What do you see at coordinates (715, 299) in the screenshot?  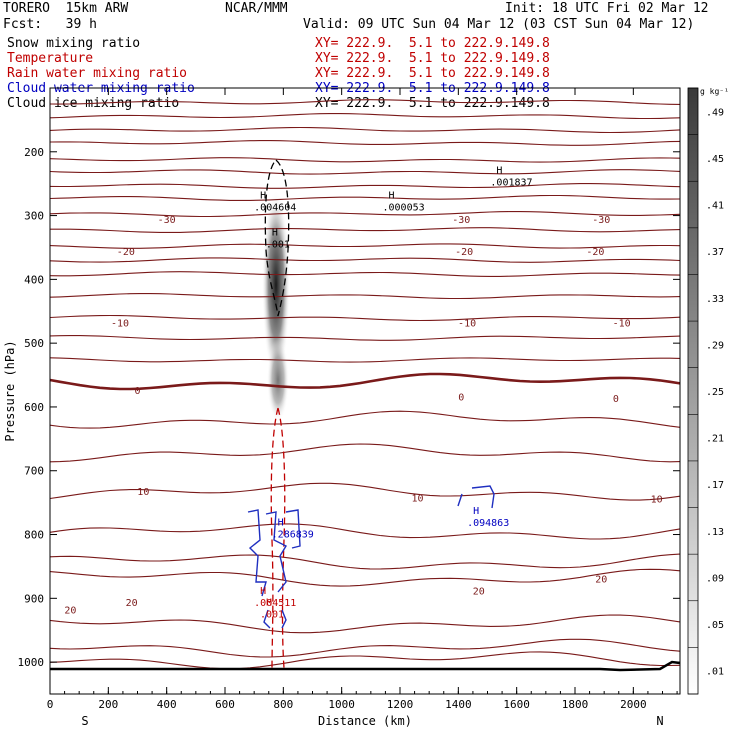 I see `colorbar-tick-label: .33` at bounding box center [715, 299].